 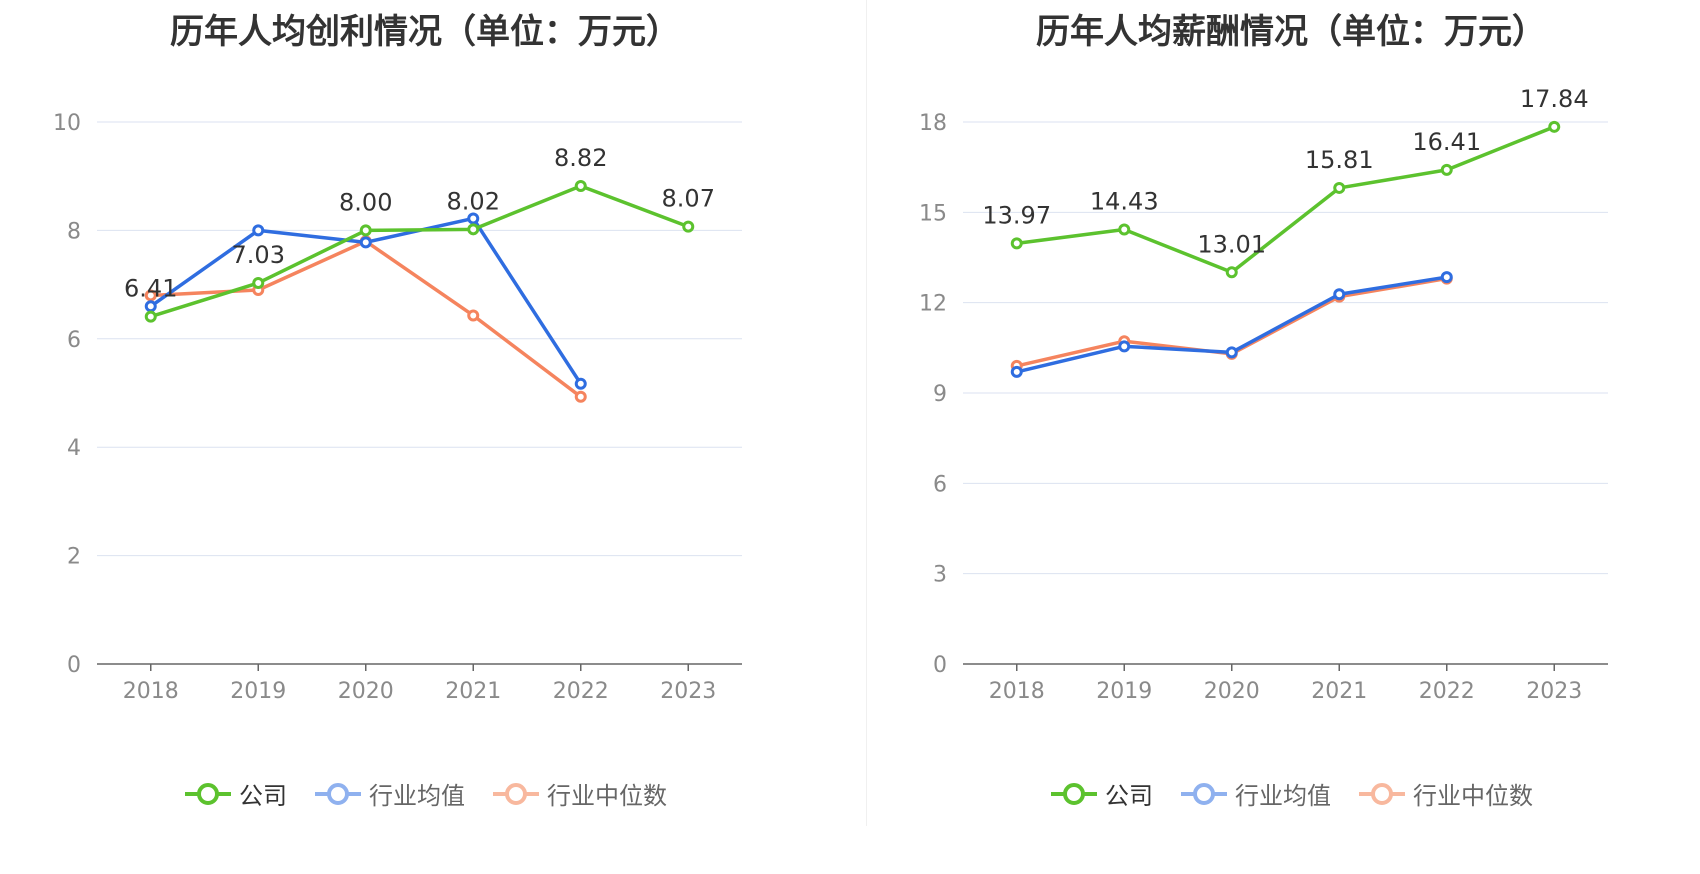 I want to click on series-line-industry-median, so click(x=366, y=319).